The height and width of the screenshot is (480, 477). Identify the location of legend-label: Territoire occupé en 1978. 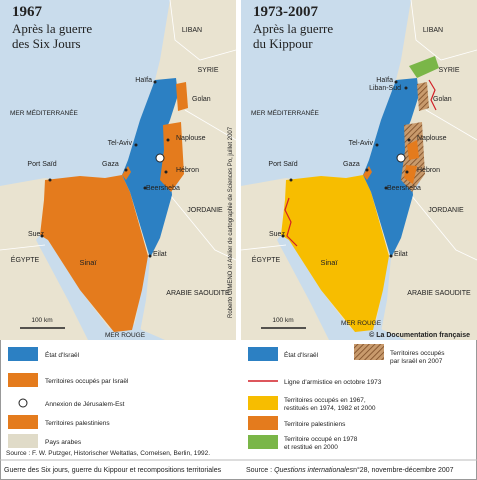
(321, 439).